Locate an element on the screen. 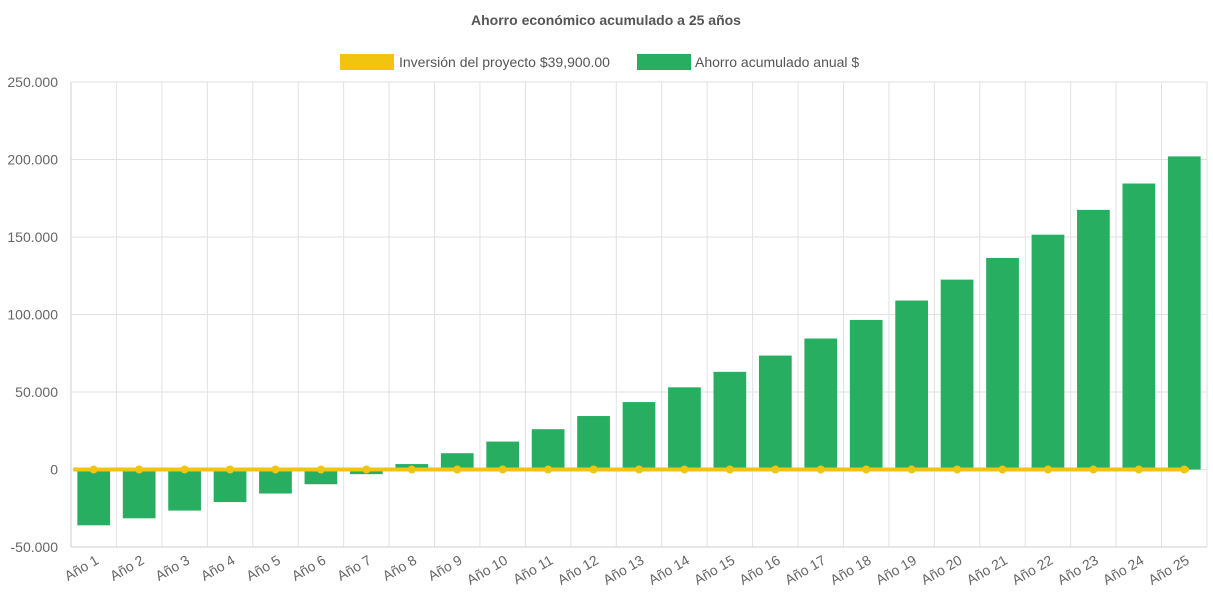 The width and height of the screenshot is (1213, 606). x-tick-label: Año 7 is located at coordinates (354, 568).